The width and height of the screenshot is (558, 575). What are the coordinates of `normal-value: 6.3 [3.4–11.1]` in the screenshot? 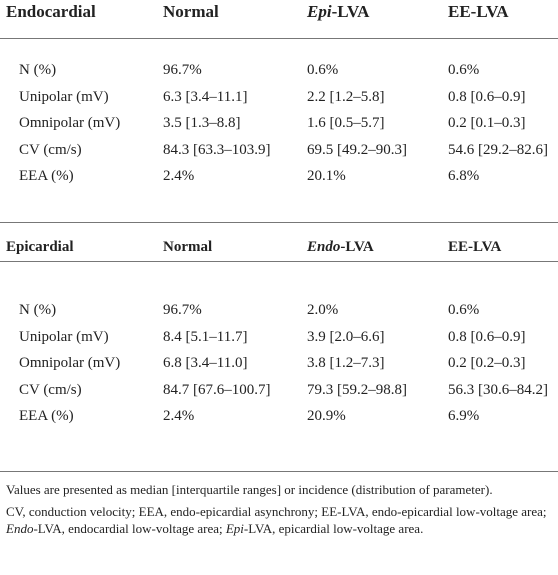 It's located at (205, 96).